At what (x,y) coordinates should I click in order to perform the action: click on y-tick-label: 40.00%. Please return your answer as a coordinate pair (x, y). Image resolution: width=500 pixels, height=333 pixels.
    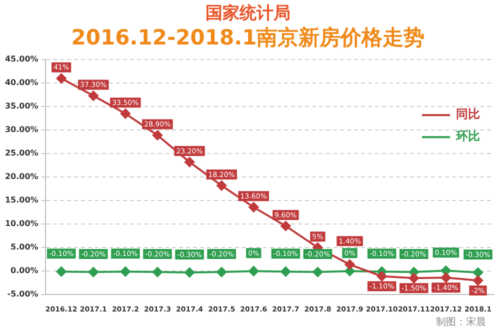
    Looking at the image, I should click on (21, 83).